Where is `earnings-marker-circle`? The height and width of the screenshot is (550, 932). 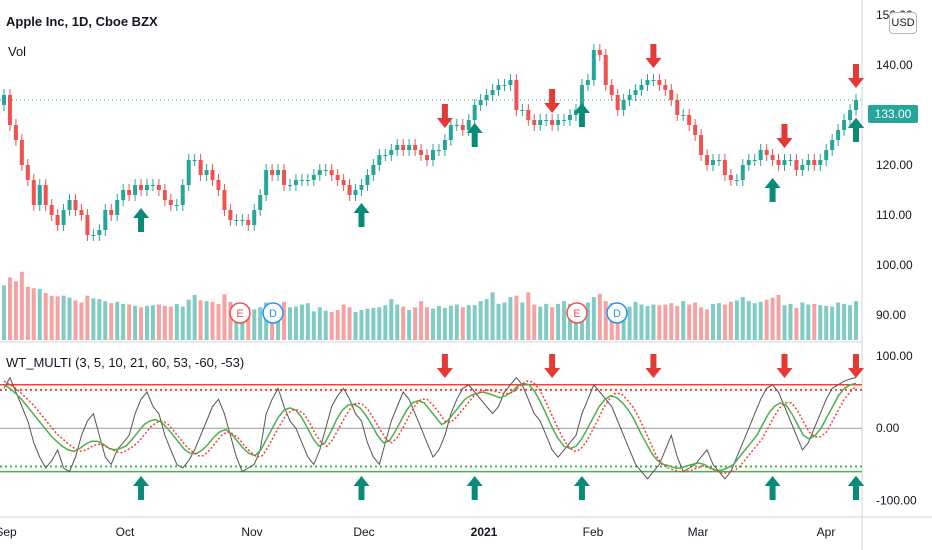 earnings-marker-circle is located at coordinates (577, 313).